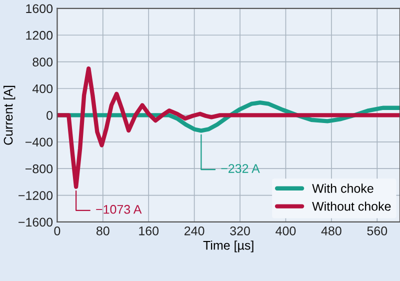  Describe the element at coordinates (49, 115) in the screenshot. I see `y-tick-label: 0` at that location.